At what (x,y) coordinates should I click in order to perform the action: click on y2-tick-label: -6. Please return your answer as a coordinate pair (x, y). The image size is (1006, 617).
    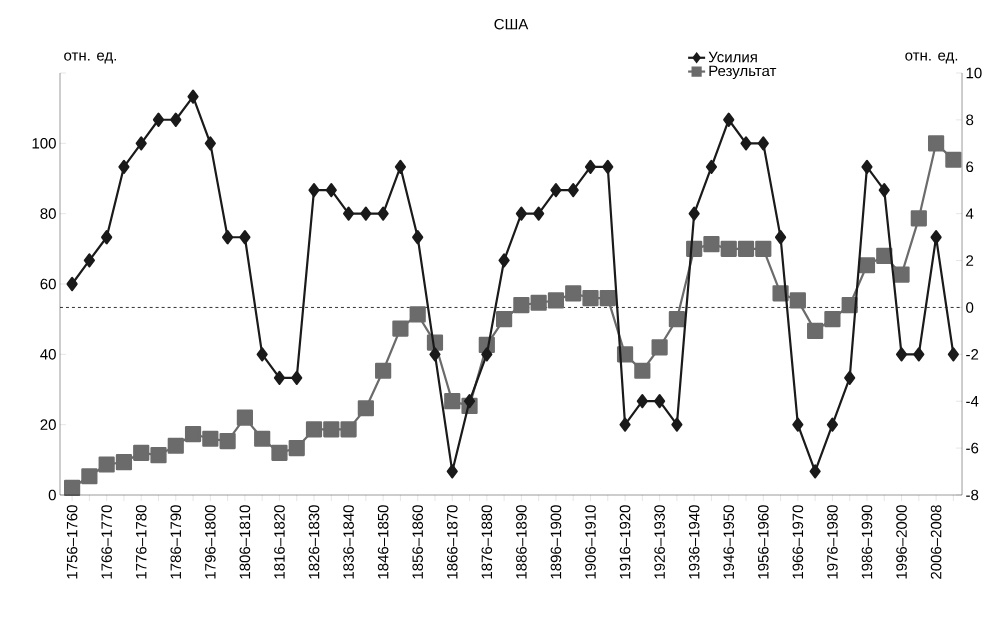
    Looking at the image, I should click on (972, 448).